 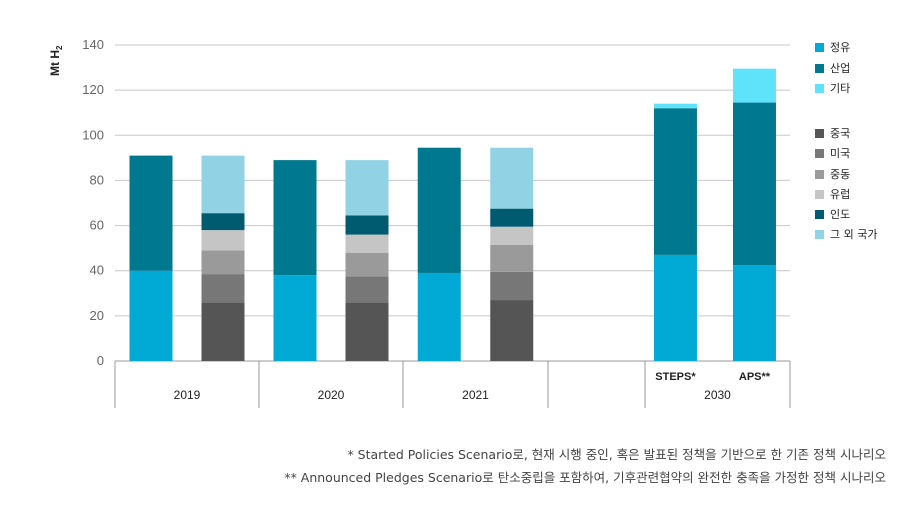 What do you see at coordinates (97, 225) in the screenshot?
I see `y-tick-label: 60` at bounding box center [97, 225].